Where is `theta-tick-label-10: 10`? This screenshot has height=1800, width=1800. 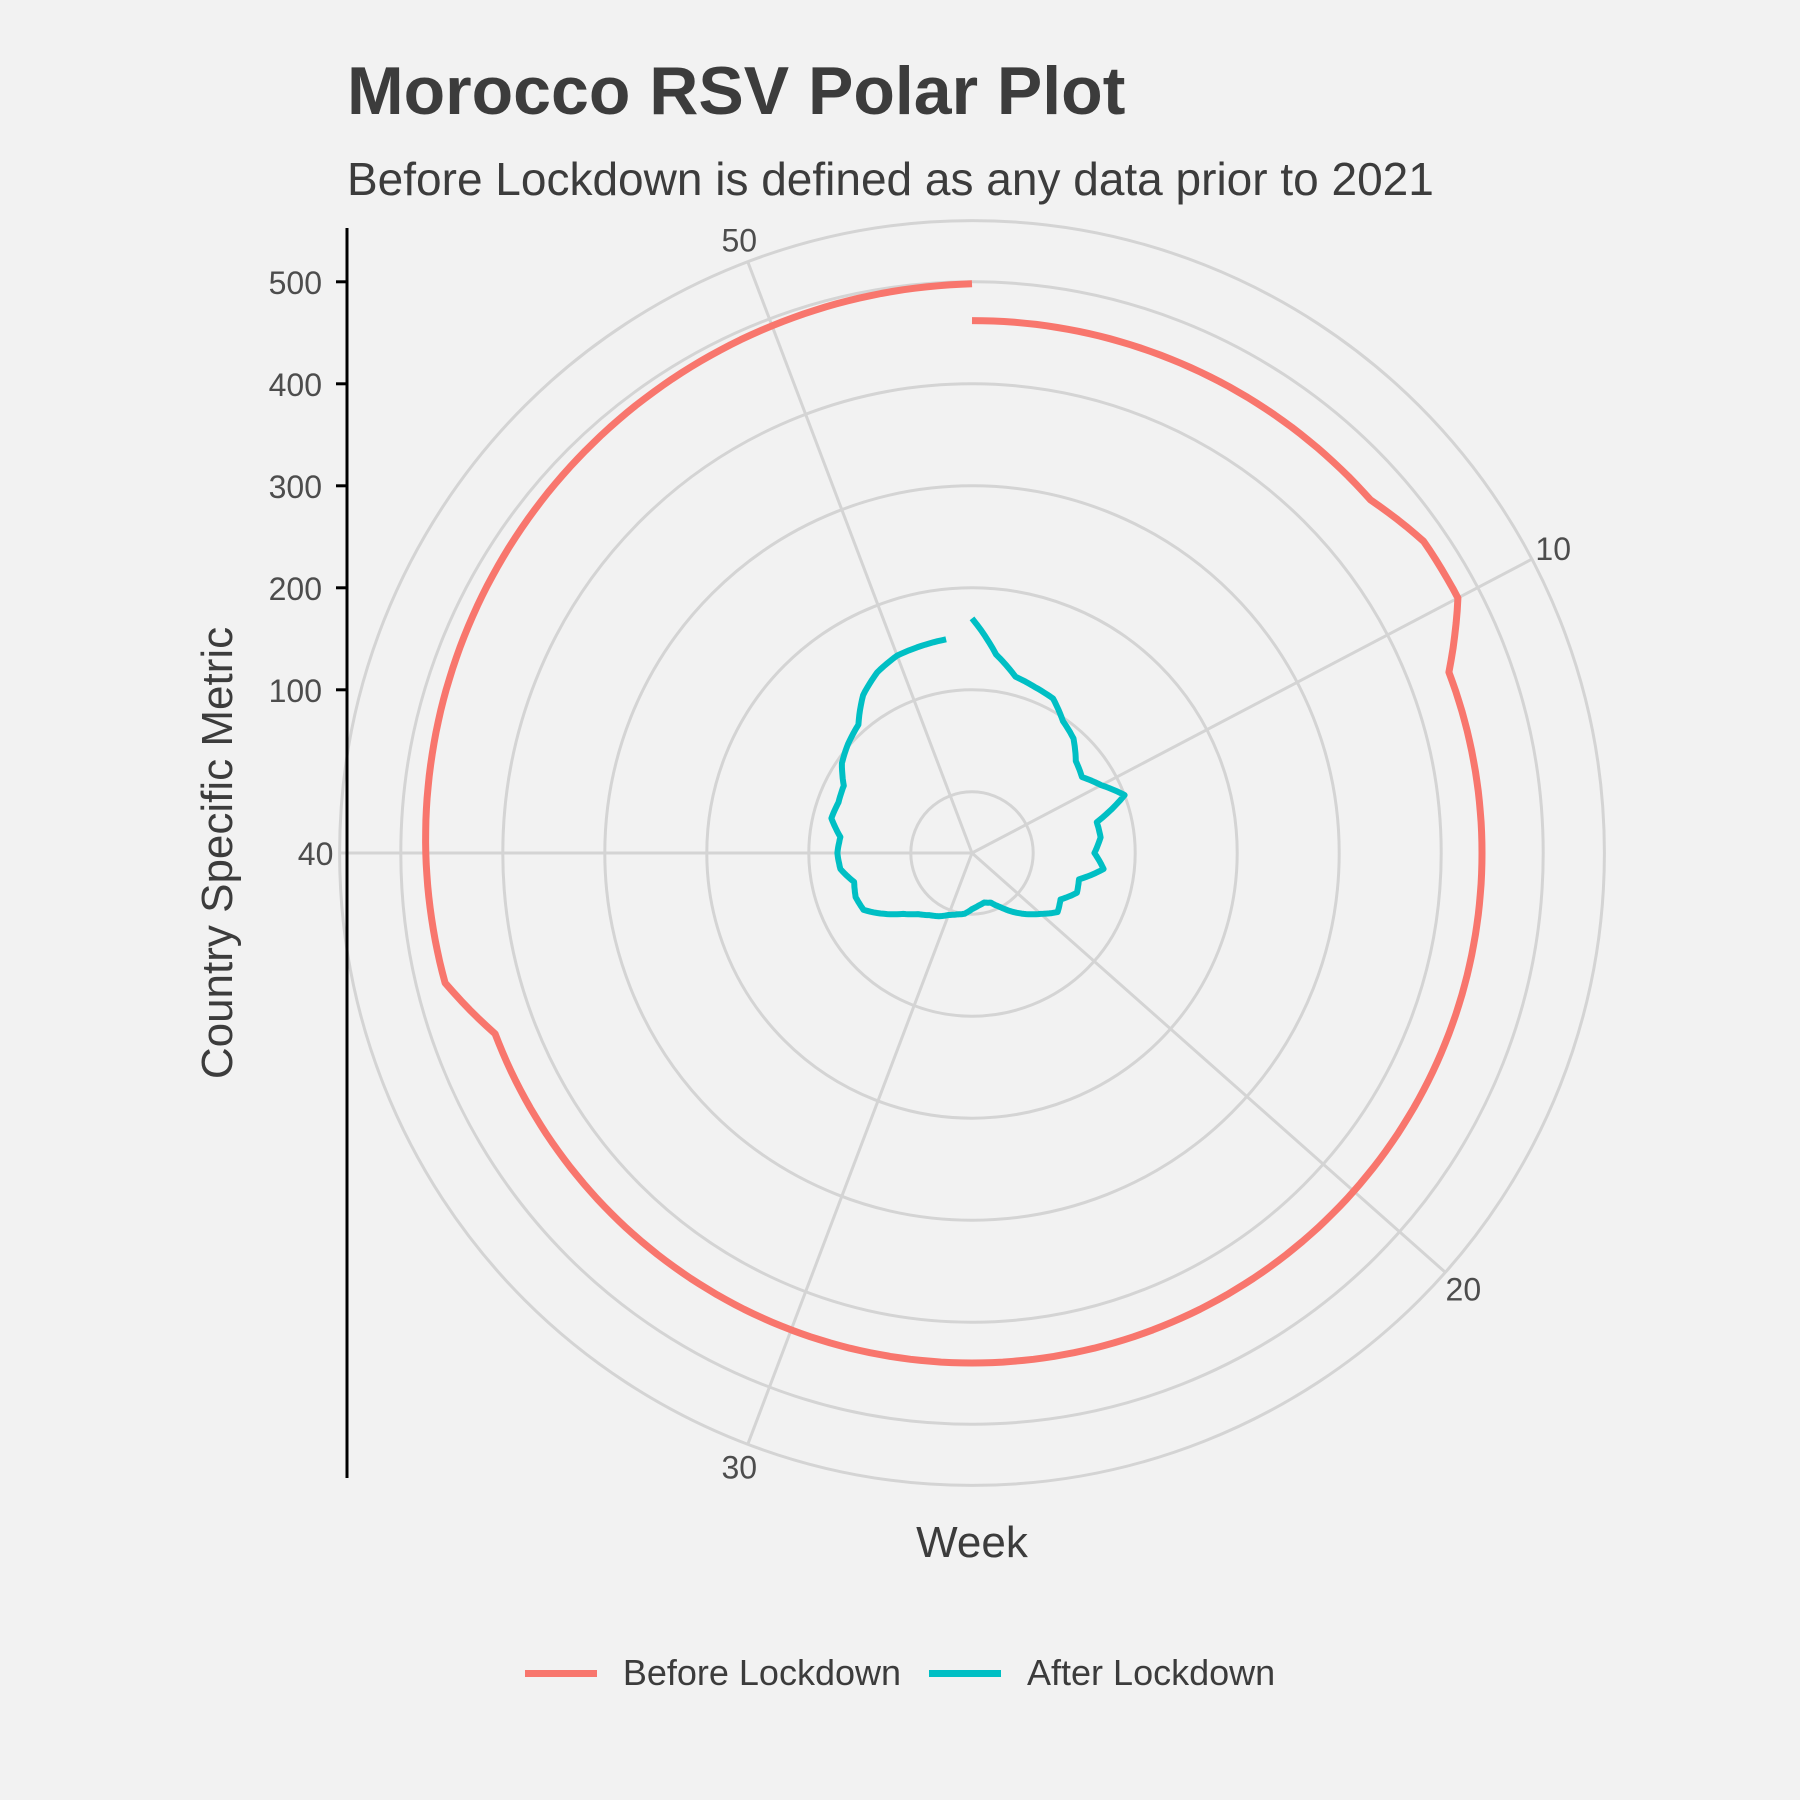
theta-tick-label-10: 10 is located at coordinates (1553, 549).